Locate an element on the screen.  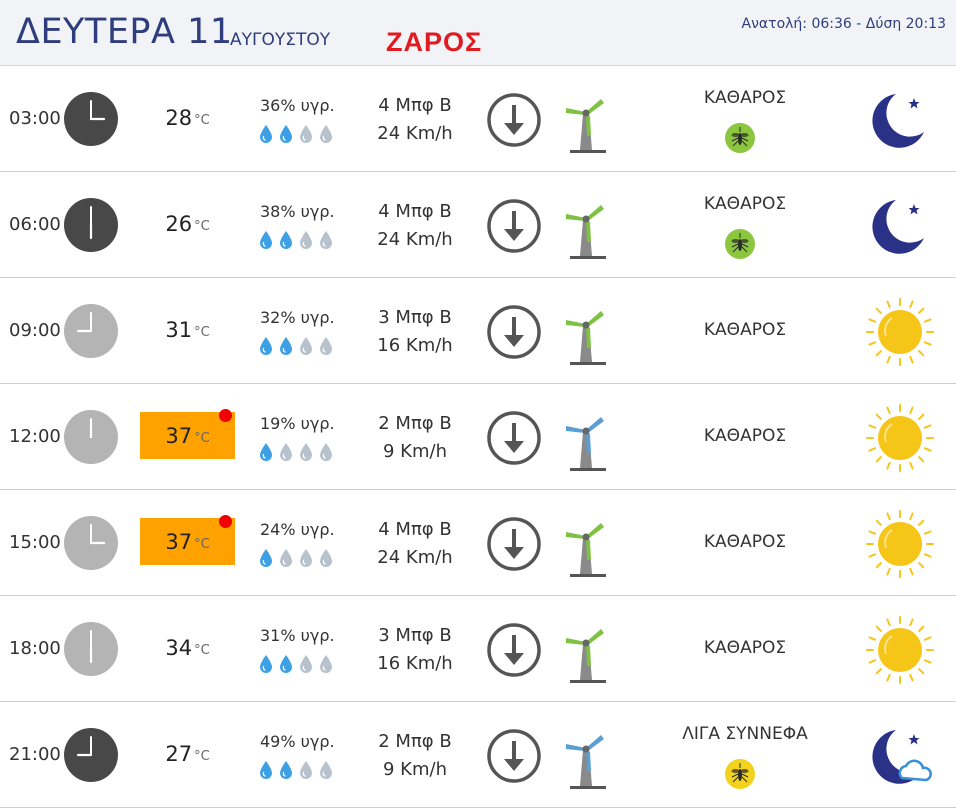
sunrise-sunset: Ανατολή: 06:36 - Δύση 20:13 is located at coordinates (843, 24).